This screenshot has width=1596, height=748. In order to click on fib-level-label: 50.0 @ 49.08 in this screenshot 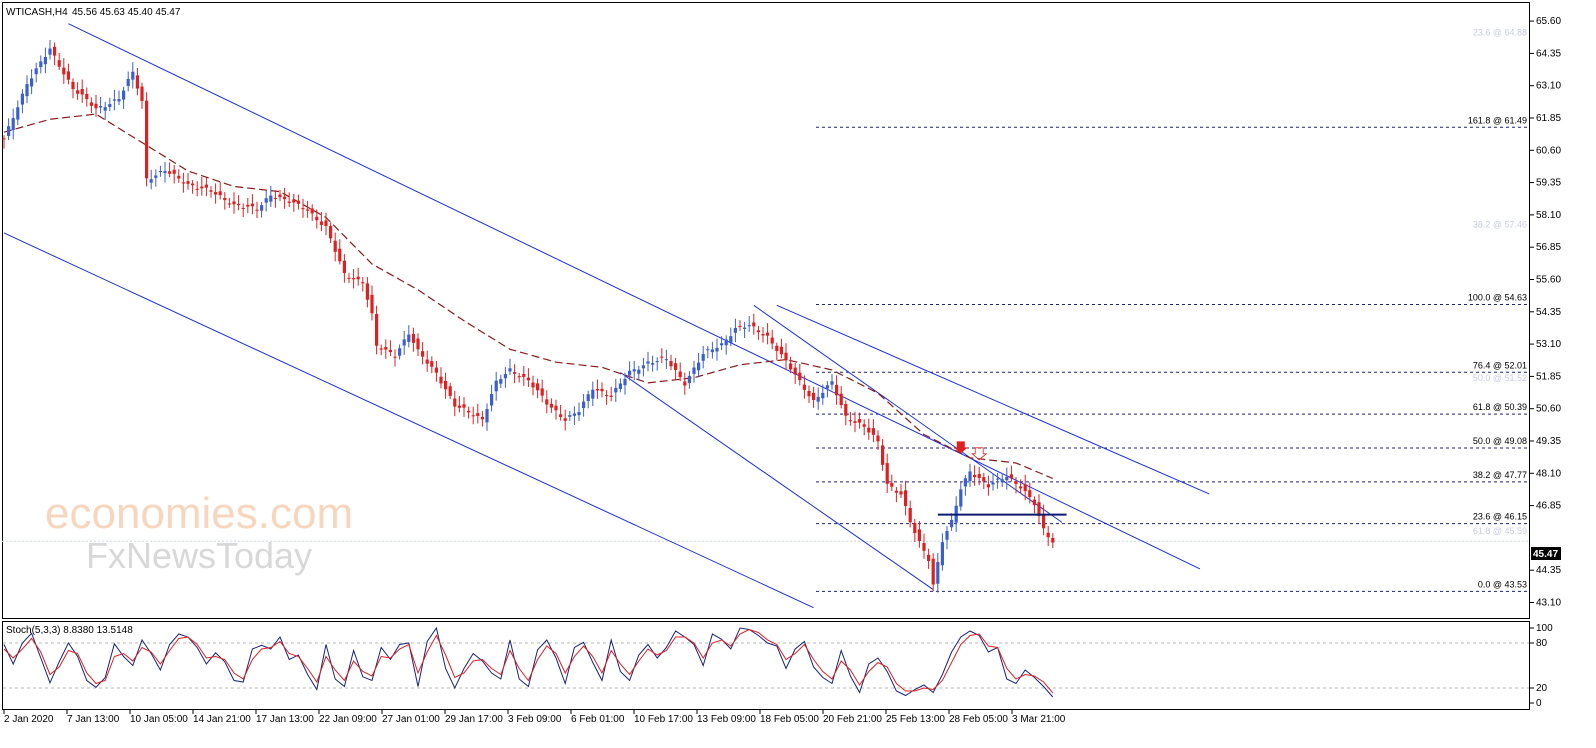, I will do `click(1500, 441)`.